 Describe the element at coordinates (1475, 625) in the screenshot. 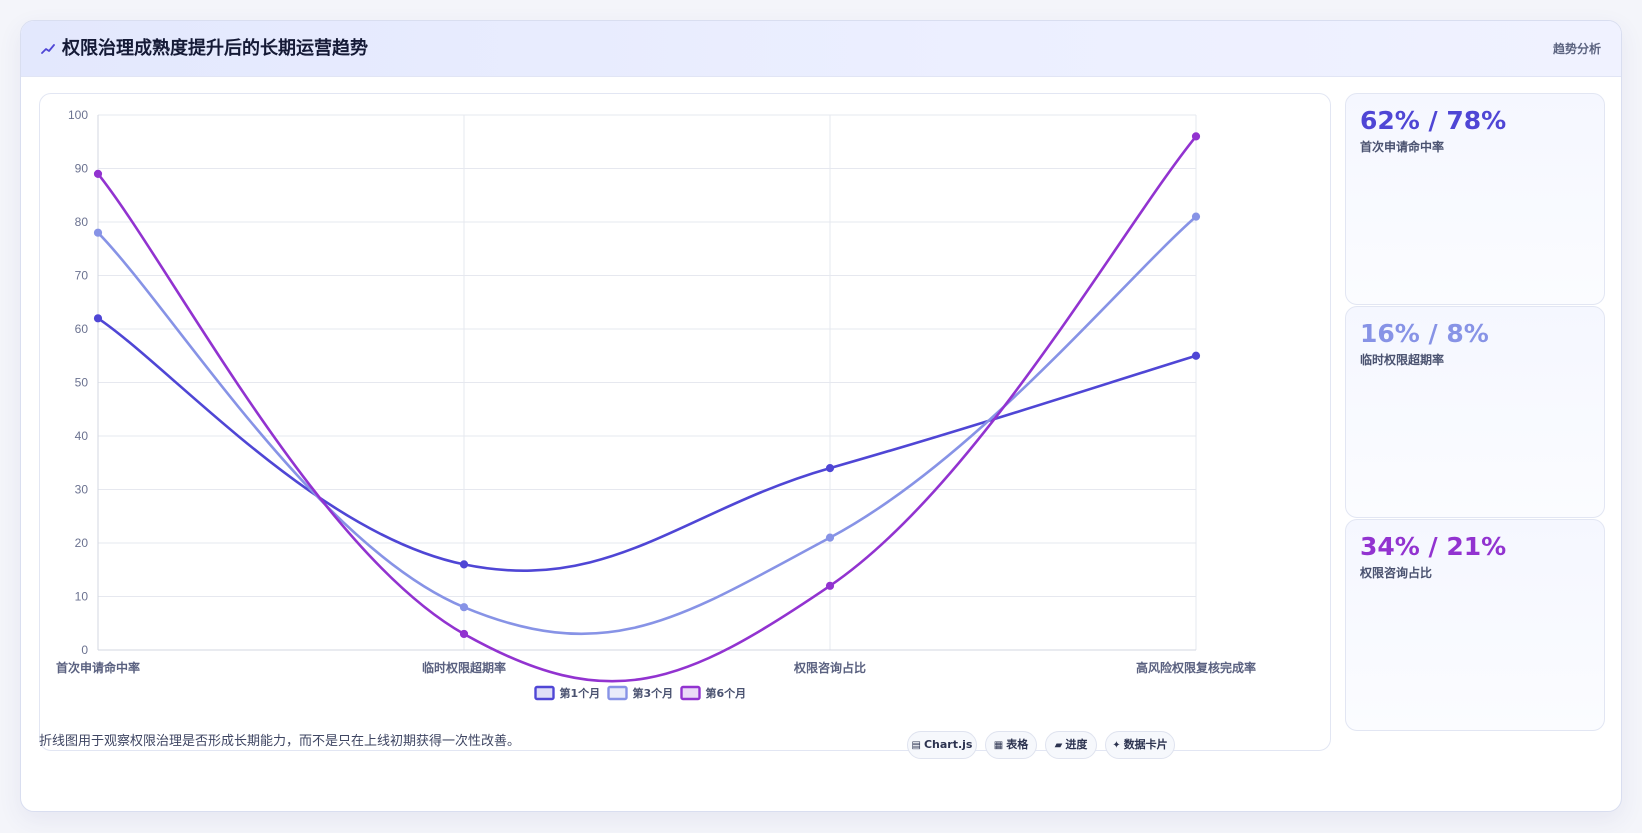

I see `stat-card-inquiry-ratio: 34% / 21% 权限咨询占比` at that location.